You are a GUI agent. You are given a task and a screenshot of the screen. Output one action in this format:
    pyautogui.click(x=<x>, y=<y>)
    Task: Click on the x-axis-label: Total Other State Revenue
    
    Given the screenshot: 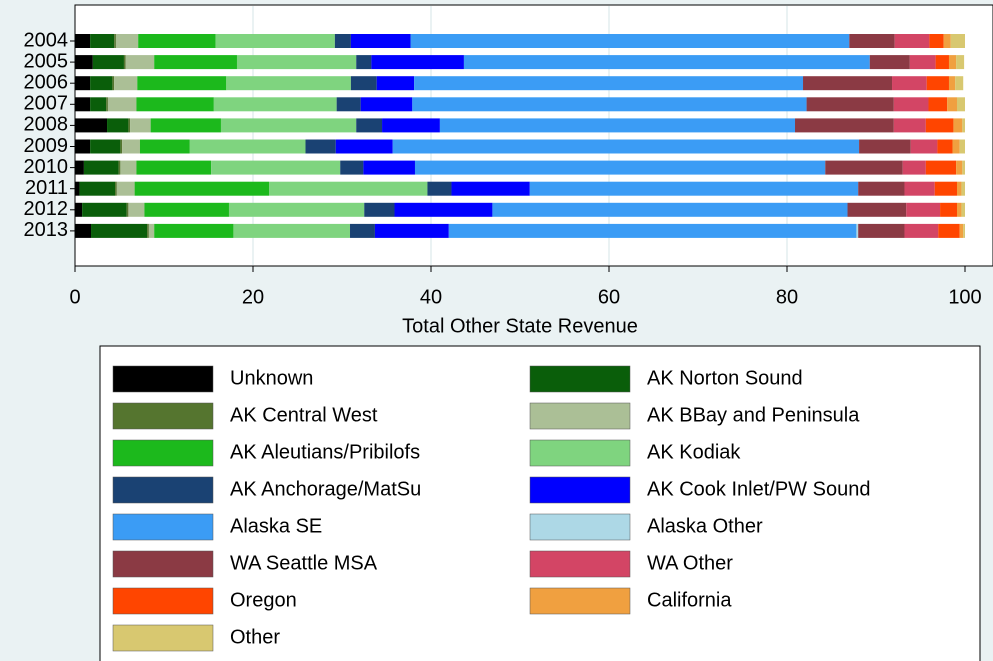 What is the action you would take?
    pyautogui.click(x=520, y=326)
    